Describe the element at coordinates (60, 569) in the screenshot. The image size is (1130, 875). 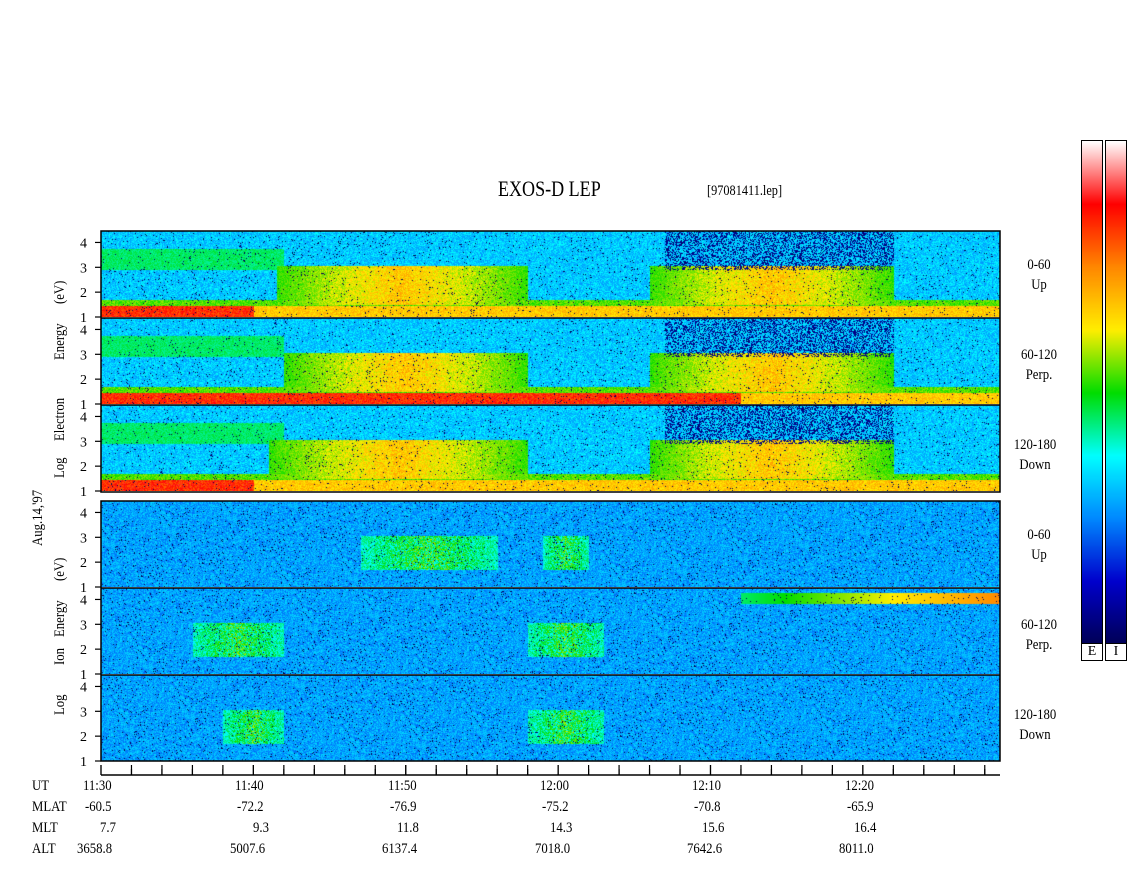
I see `ion-axis-label-4: (eV)` at that location.